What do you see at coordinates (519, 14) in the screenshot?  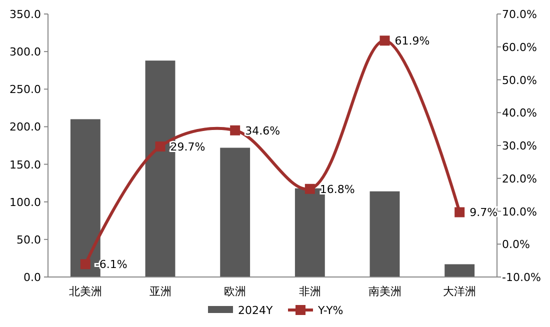 I see `y2-tick-label: 70.0%` at bounding box center [519, 14].